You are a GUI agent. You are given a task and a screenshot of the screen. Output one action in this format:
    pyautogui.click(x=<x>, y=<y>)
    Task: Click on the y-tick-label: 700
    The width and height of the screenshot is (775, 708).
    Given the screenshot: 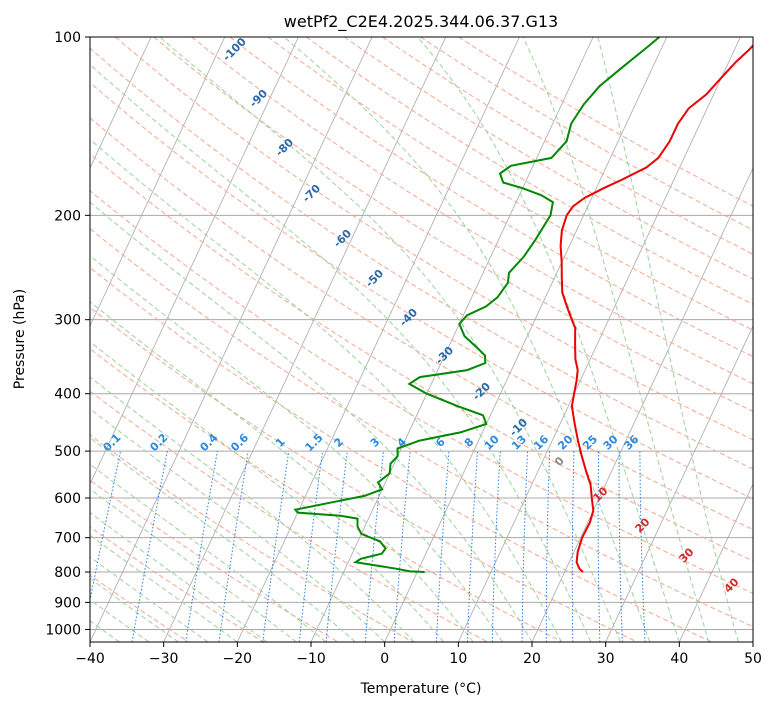 What is the action you would take?
    pyautogui.click(x=67, y=539)
    